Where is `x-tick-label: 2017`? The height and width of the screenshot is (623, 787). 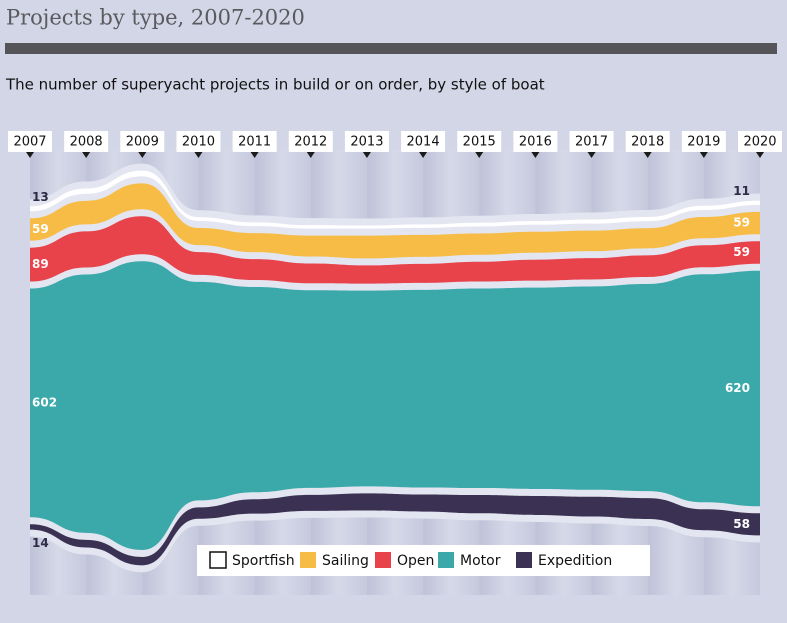 x-tick-label: 2017 is located at coordinates (591, 142).